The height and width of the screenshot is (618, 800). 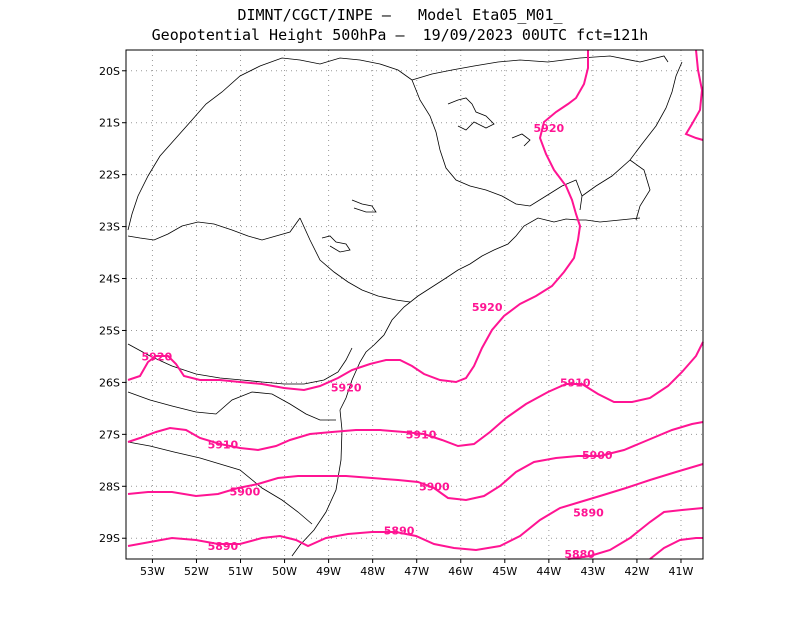 What do you see at coordinates (109, 486) in the screenshot?
I see `lat-tick-label: 28S` at bounding box center [109, 486].